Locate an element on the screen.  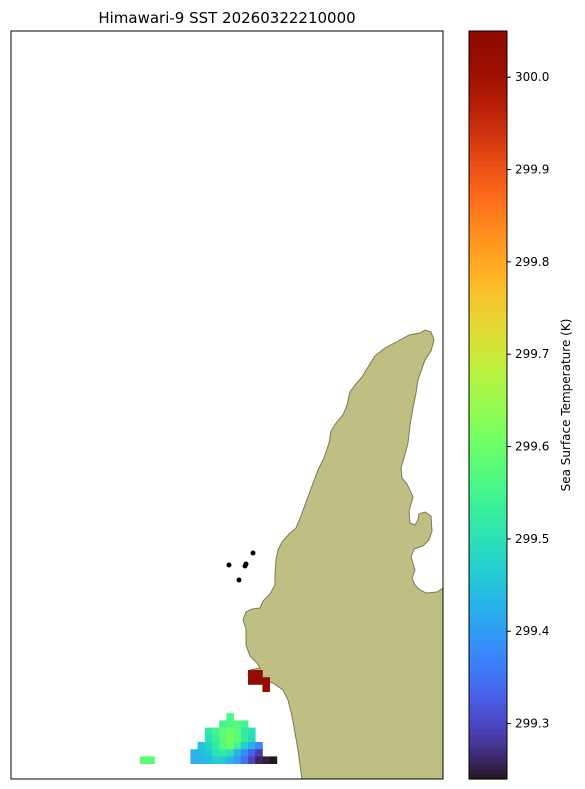
colorbar-tick-label: 300.0 is located at coordinates (532, 77).